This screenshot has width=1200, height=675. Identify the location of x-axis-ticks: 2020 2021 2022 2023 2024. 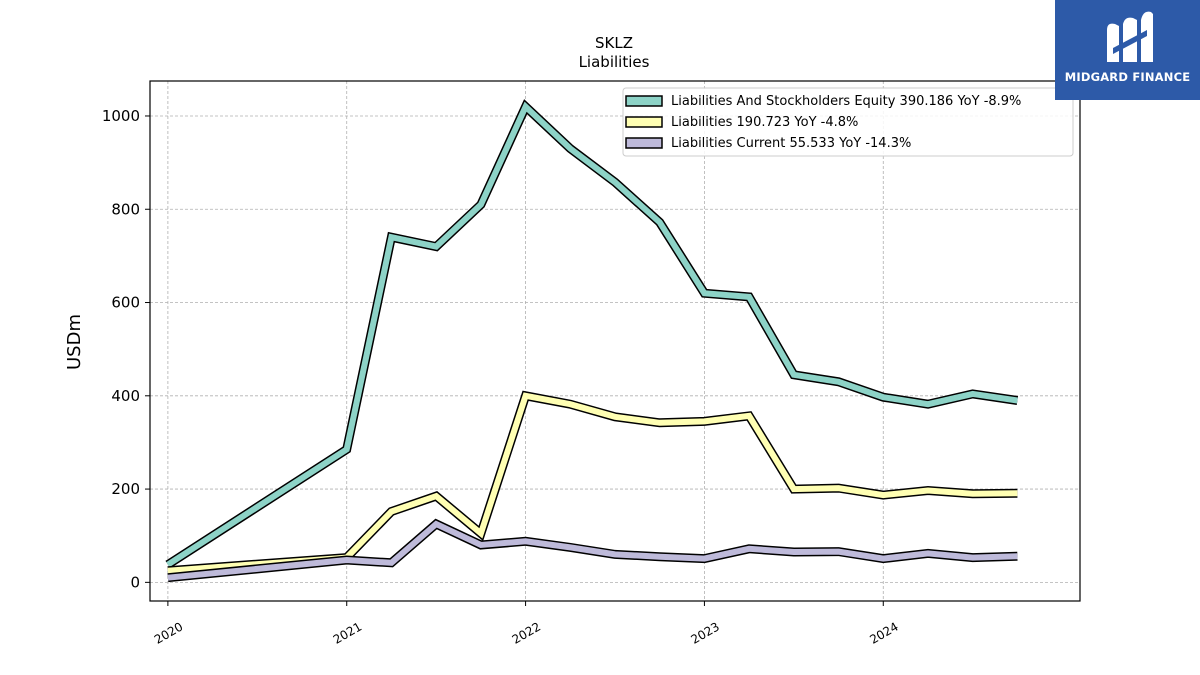
(526, 624).